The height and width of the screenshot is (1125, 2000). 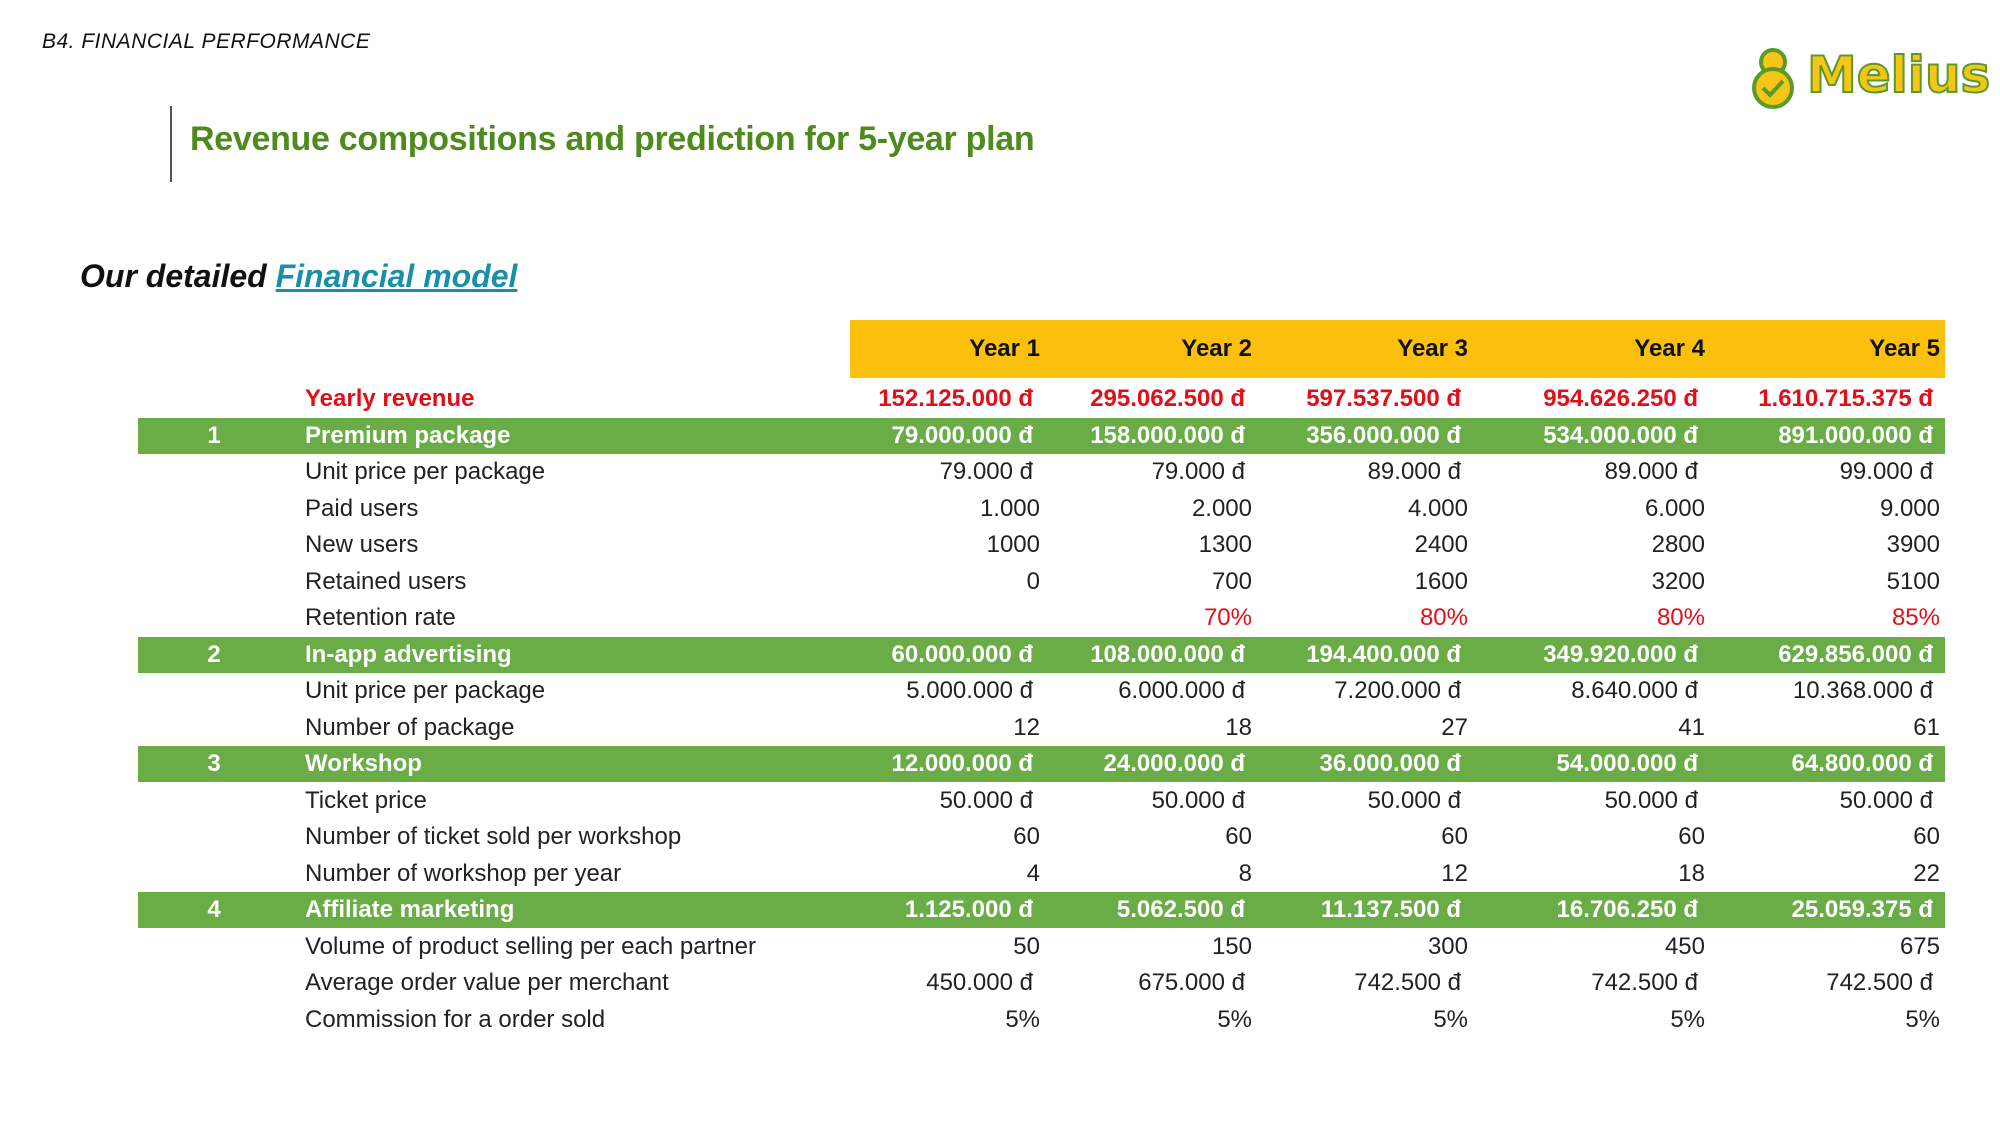 I want to click on value-cell: 534.000.000 đ, so click(x=1620, y=435).